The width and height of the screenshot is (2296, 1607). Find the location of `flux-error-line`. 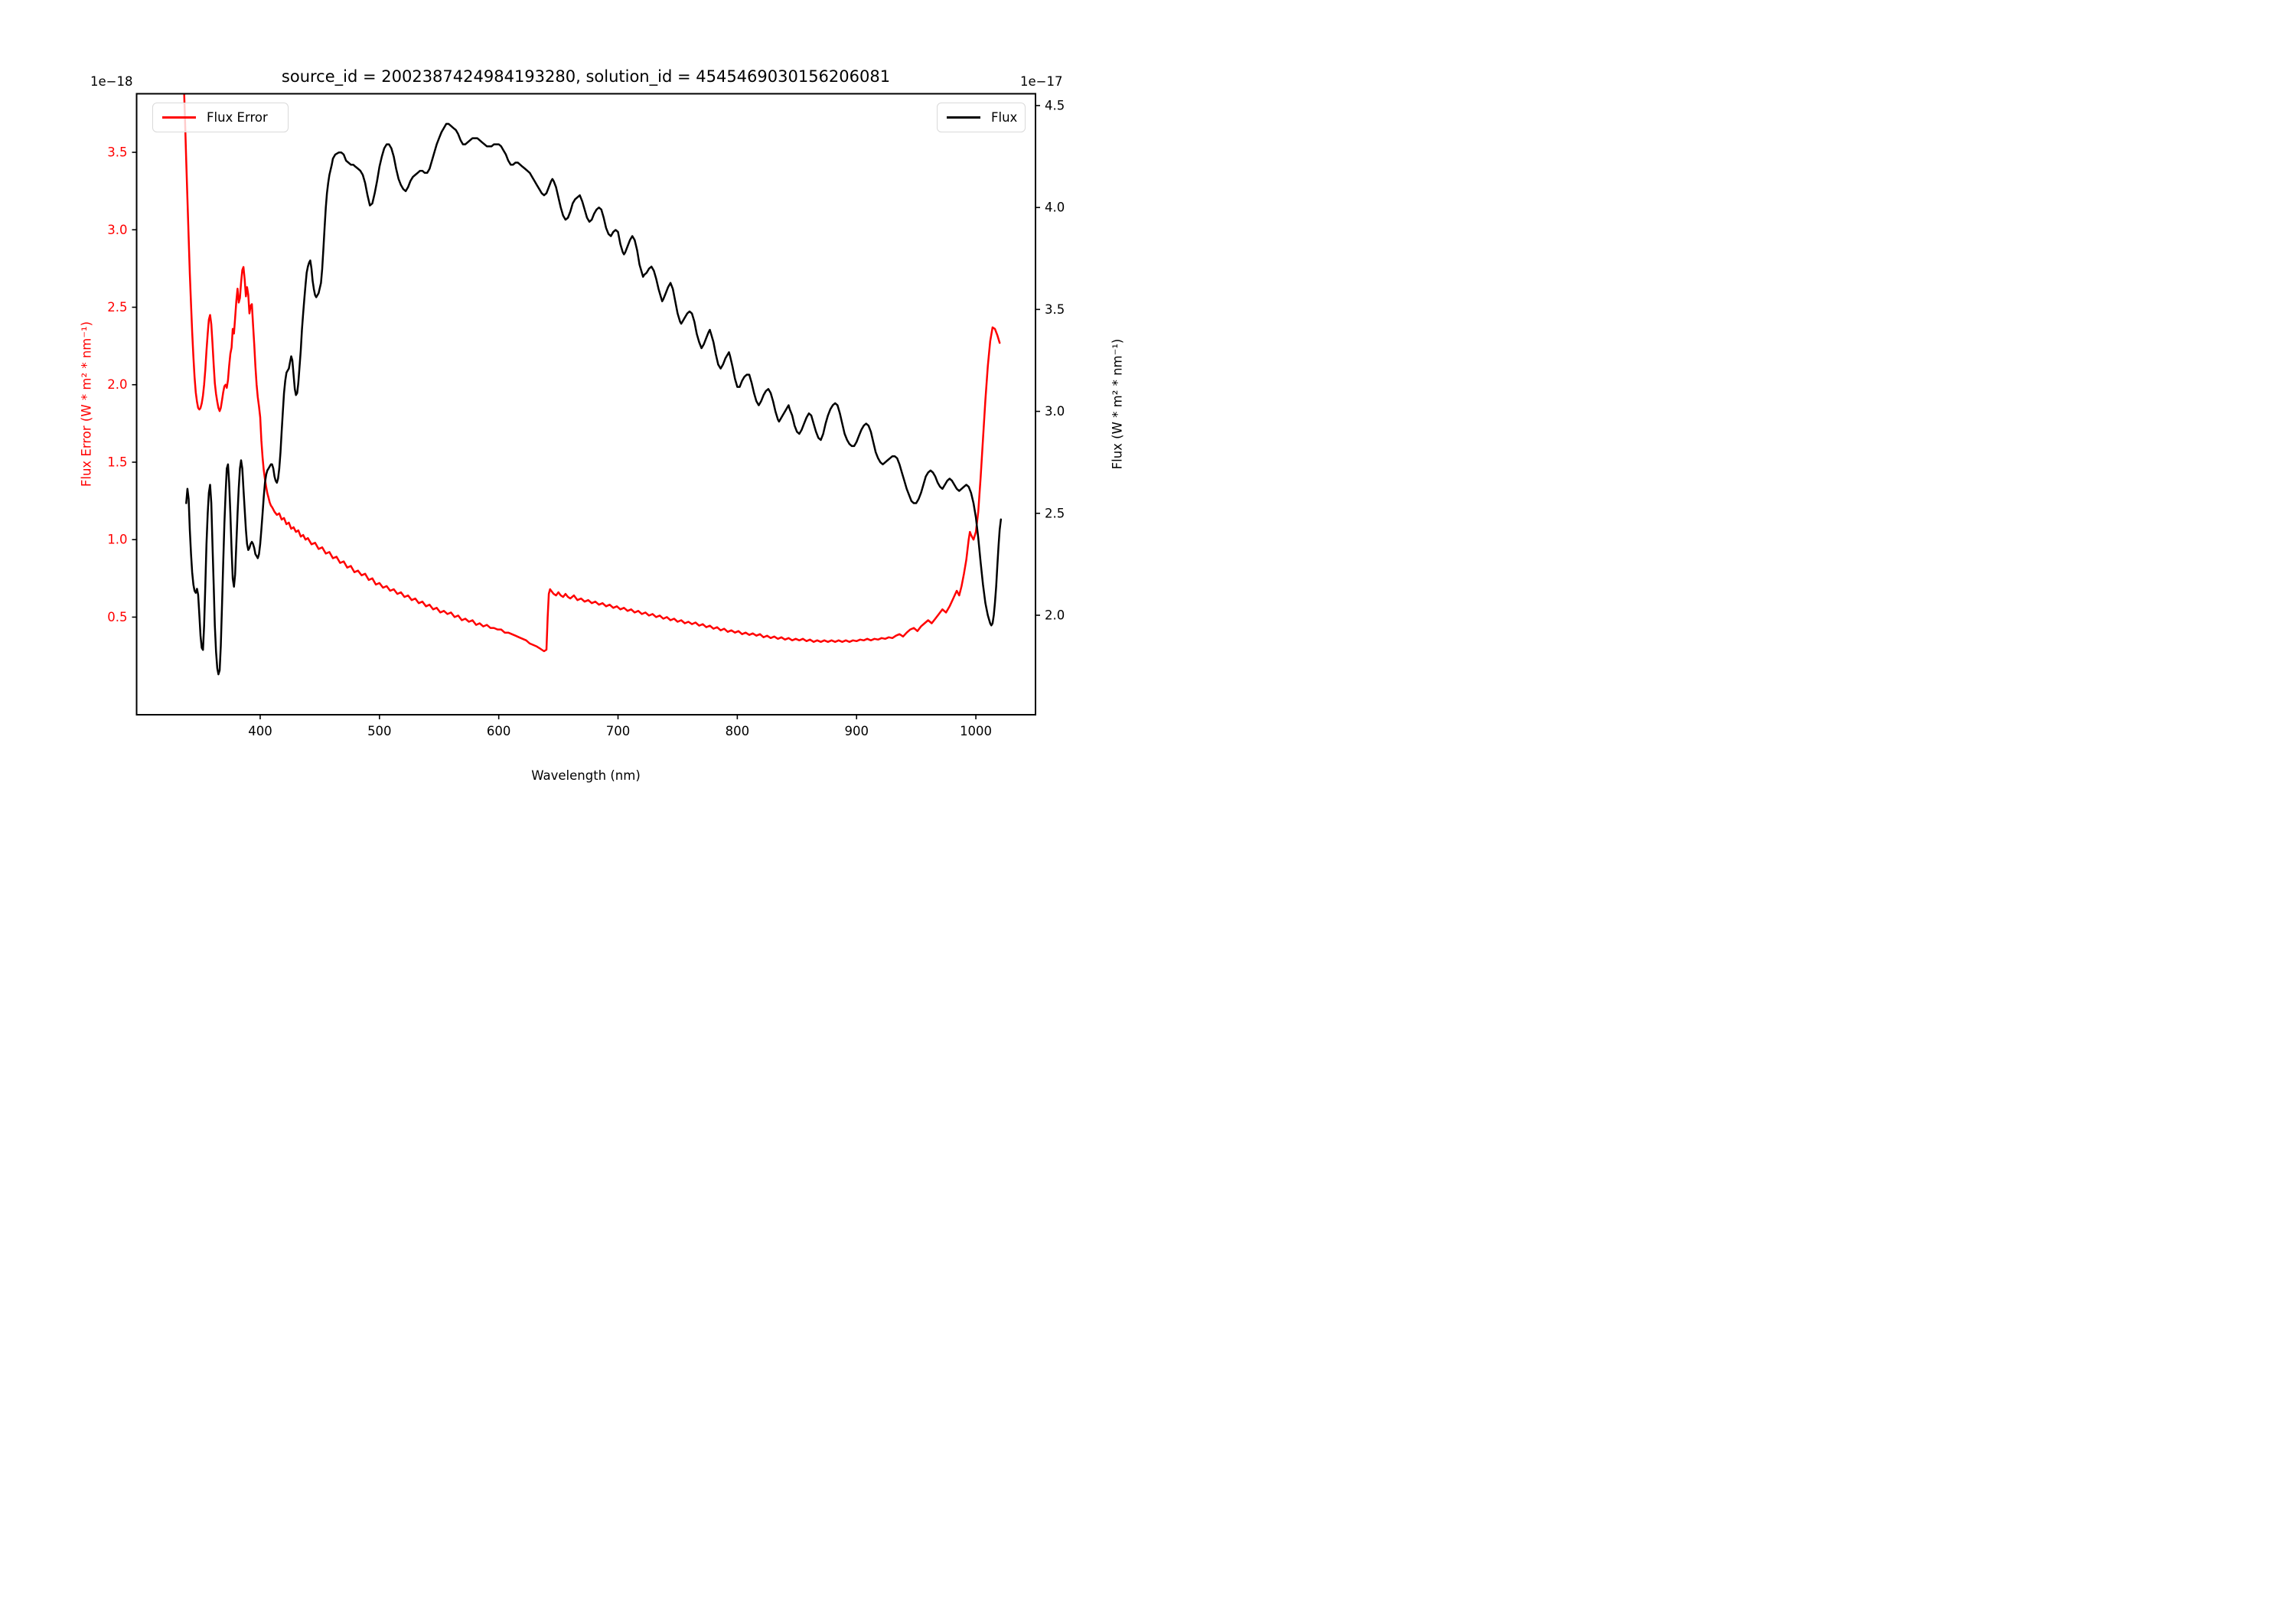

flux-error-line is located at coordinates (592, 373).